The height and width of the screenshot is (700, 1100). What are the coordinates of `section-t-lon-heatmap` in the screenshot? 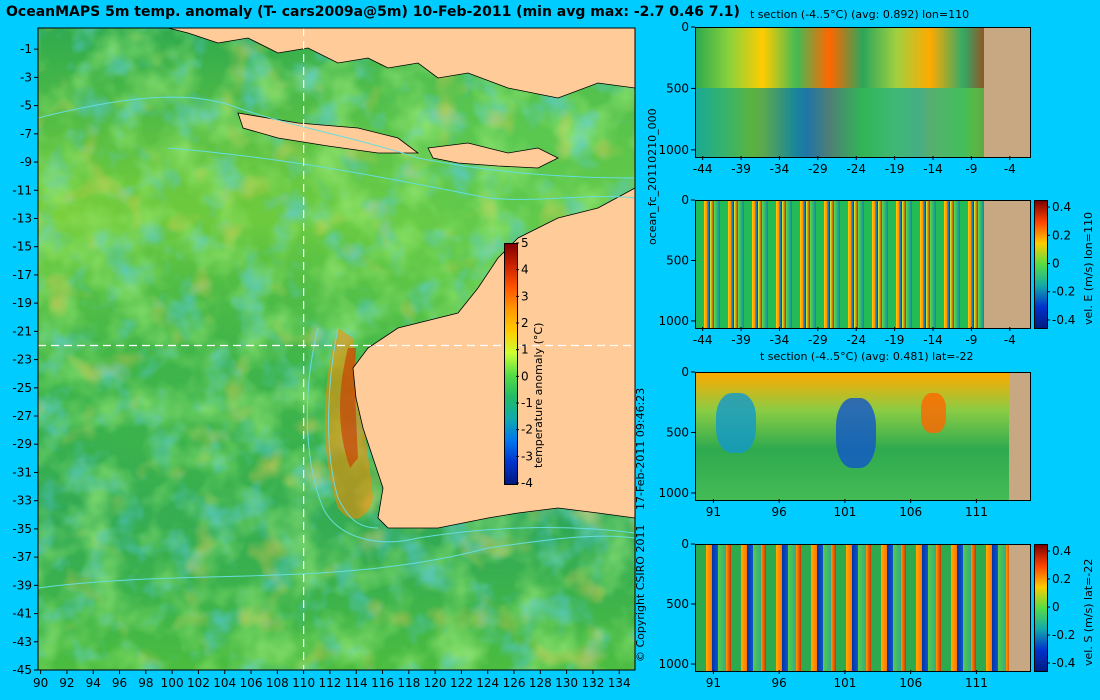 It's located at (863, 92).